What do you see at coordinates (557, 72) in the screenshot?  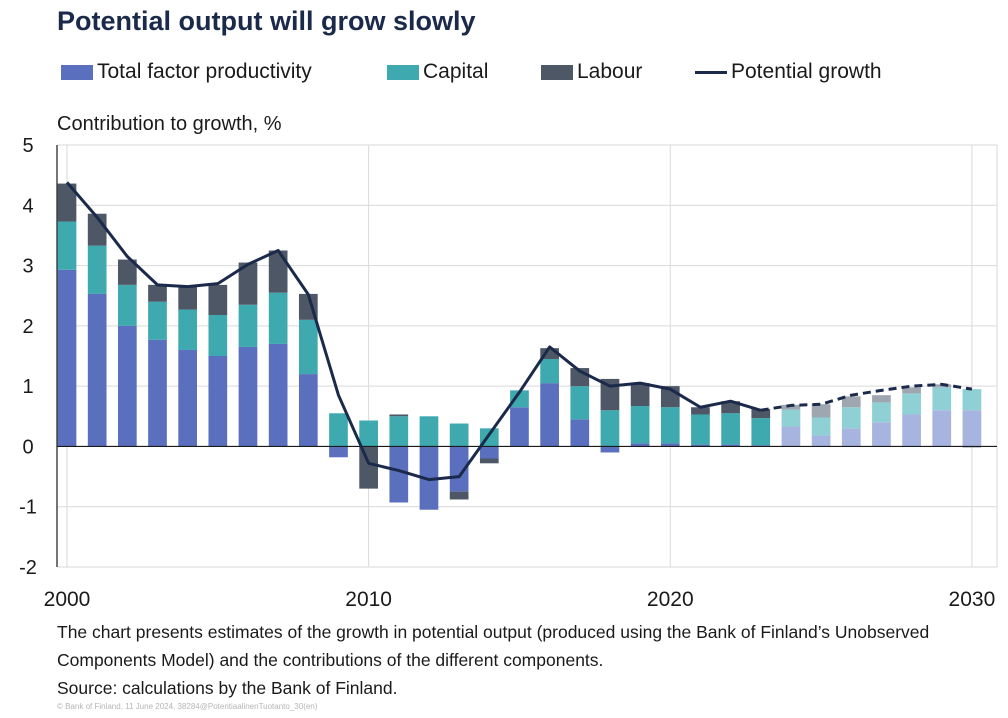 I see `legend-swatch-labour` at bounding box center [557, 72].